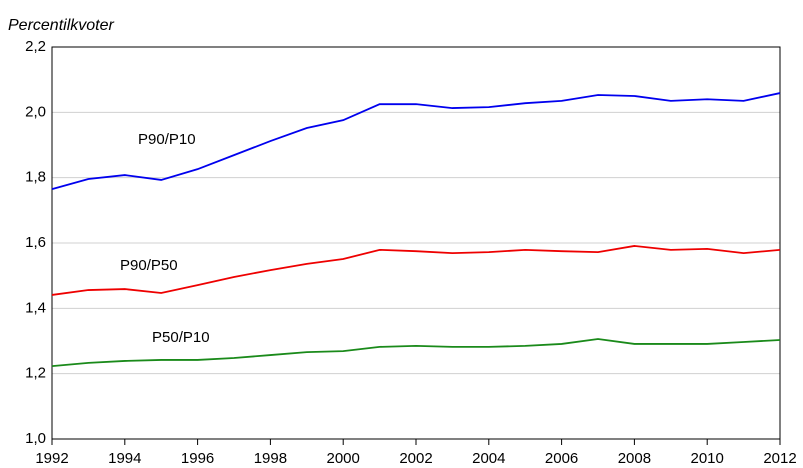 The width and height of the screenshot is (803, 468). I want to click on x-tick-label: 1998, so click(270, 458).